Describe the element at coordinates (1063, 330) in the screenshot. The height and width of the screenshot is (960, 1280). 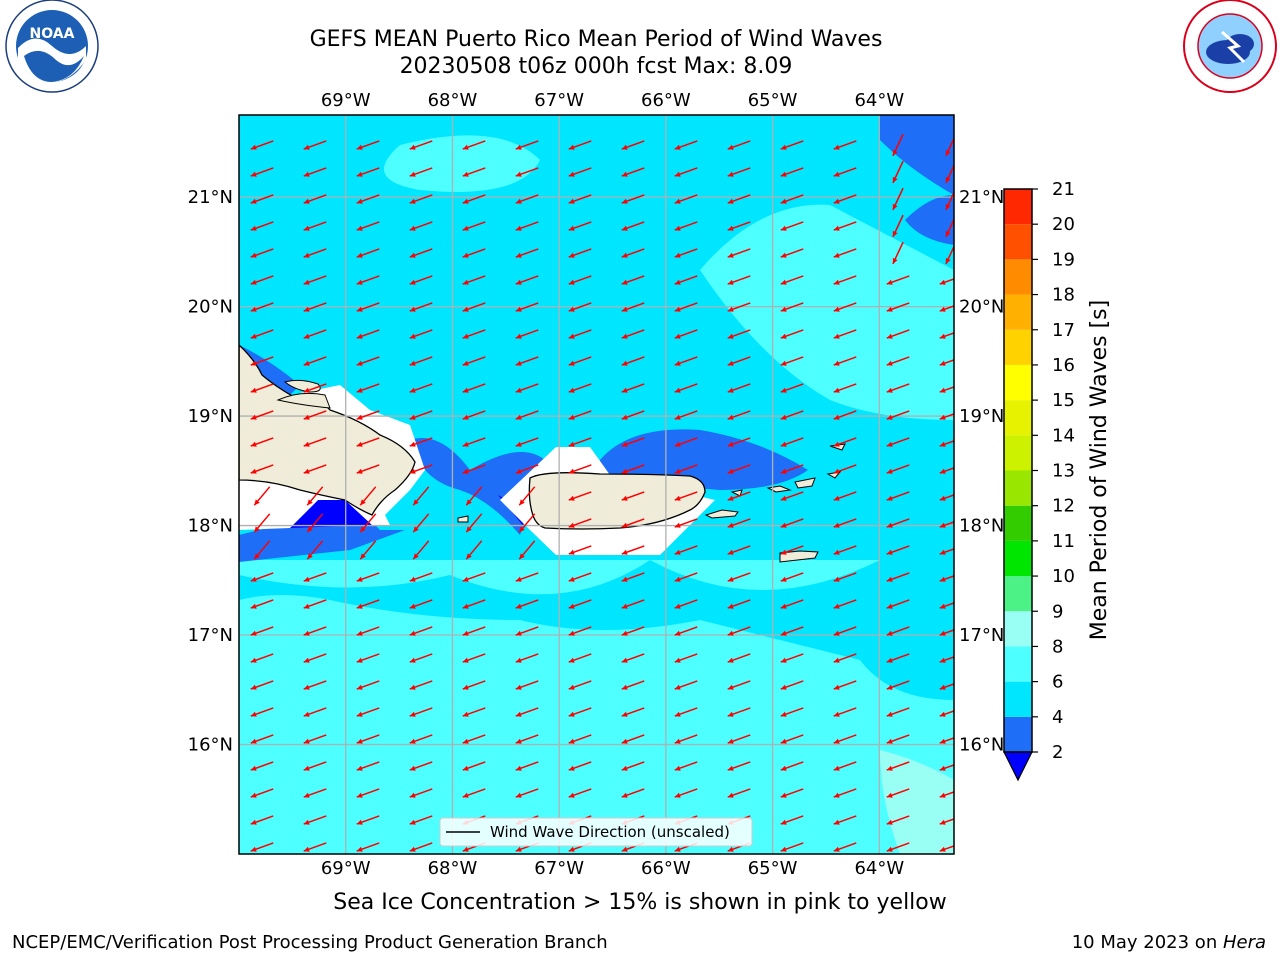
I see `colorbar-tick-label: 17` at that location.